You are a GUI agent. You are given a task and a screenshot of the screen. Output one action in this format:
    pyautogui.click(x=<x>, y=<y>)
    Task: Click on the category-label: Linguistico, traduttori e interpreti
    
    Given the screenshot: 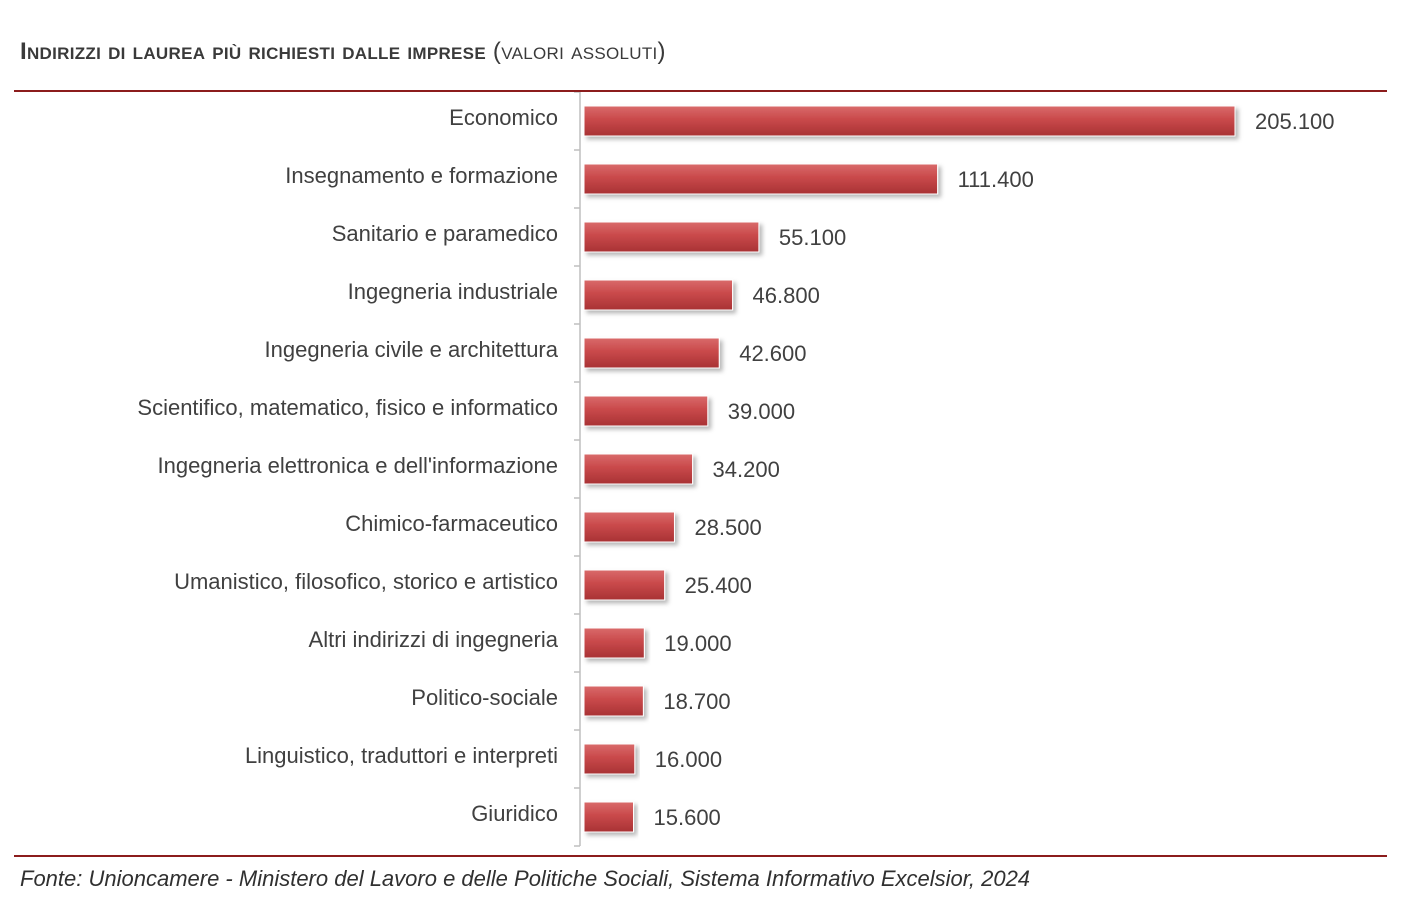 What is the action you would take?
    pyautogui.click(x=401, y=755)
    